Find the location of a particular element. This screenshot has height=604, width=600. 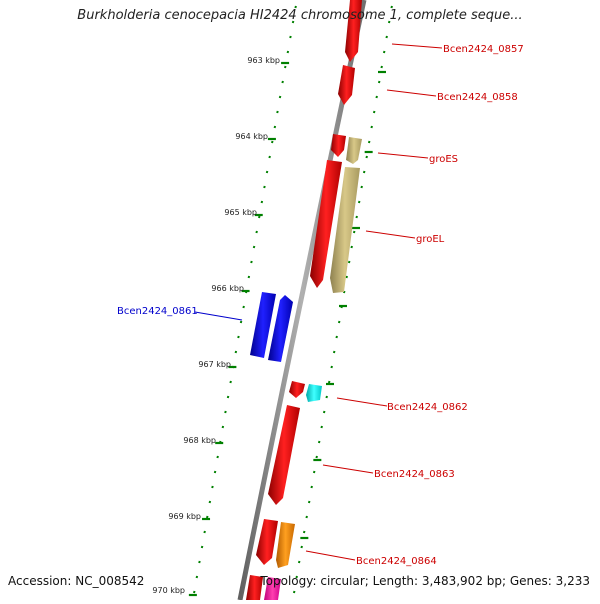

gene-arrow-bcen2424-0857-partial is located at coordinates (338, 145).